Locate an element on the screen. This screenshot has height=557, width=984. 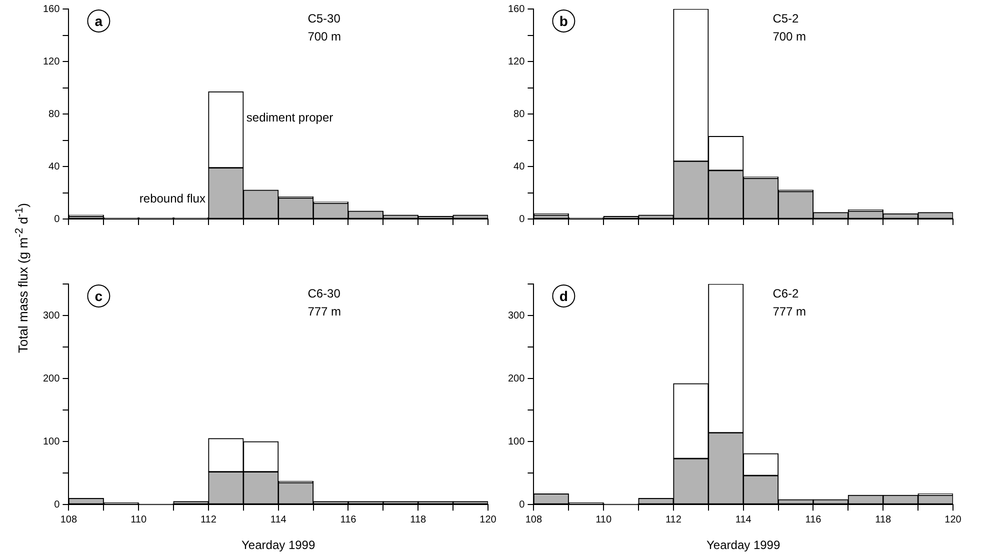
annotation: b is located at coordinates (563, 20).